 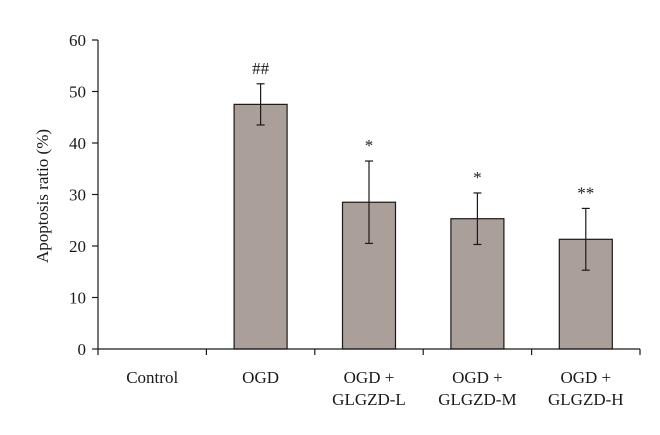 I want to click on y-axis: 0 10 20 30 40 50 60, so click(x=84, y=195).